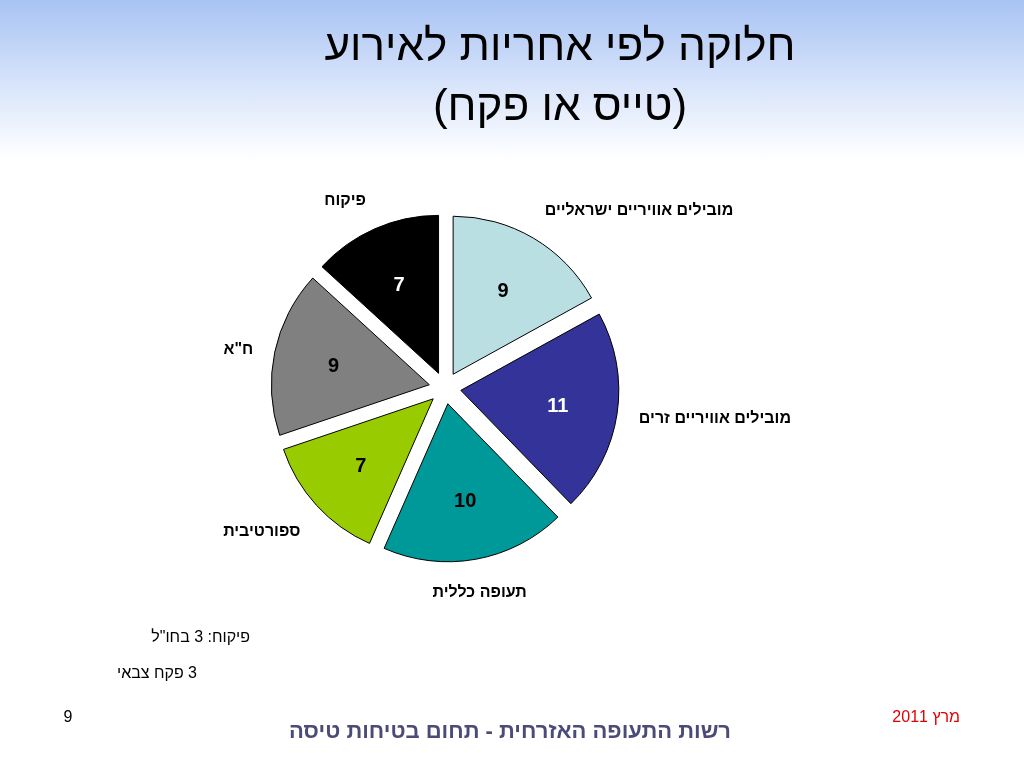 This screenshot has height=768, width=1024. What do you see at coordinates (715, 417) in the screenshot?
I see `slice-label: מובילים אוויריים זרים` at bounding box center [715, 417].